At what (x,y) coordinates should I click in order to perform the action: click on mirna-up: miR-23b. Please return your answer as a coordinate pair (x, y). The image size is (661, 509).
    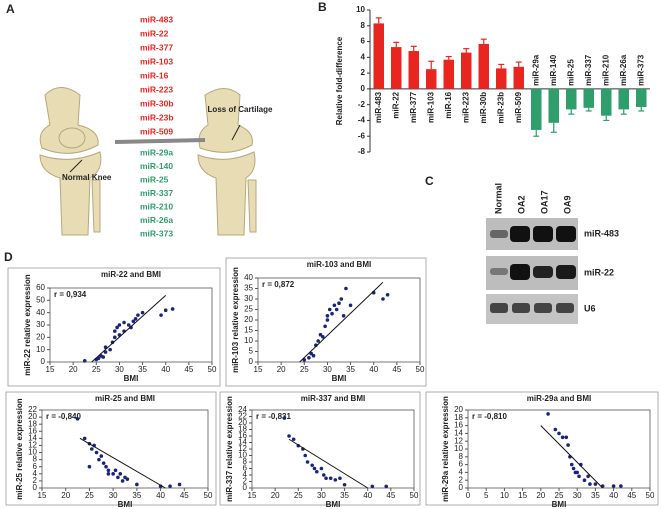
    Looking at the image, I should click on (157, 117).